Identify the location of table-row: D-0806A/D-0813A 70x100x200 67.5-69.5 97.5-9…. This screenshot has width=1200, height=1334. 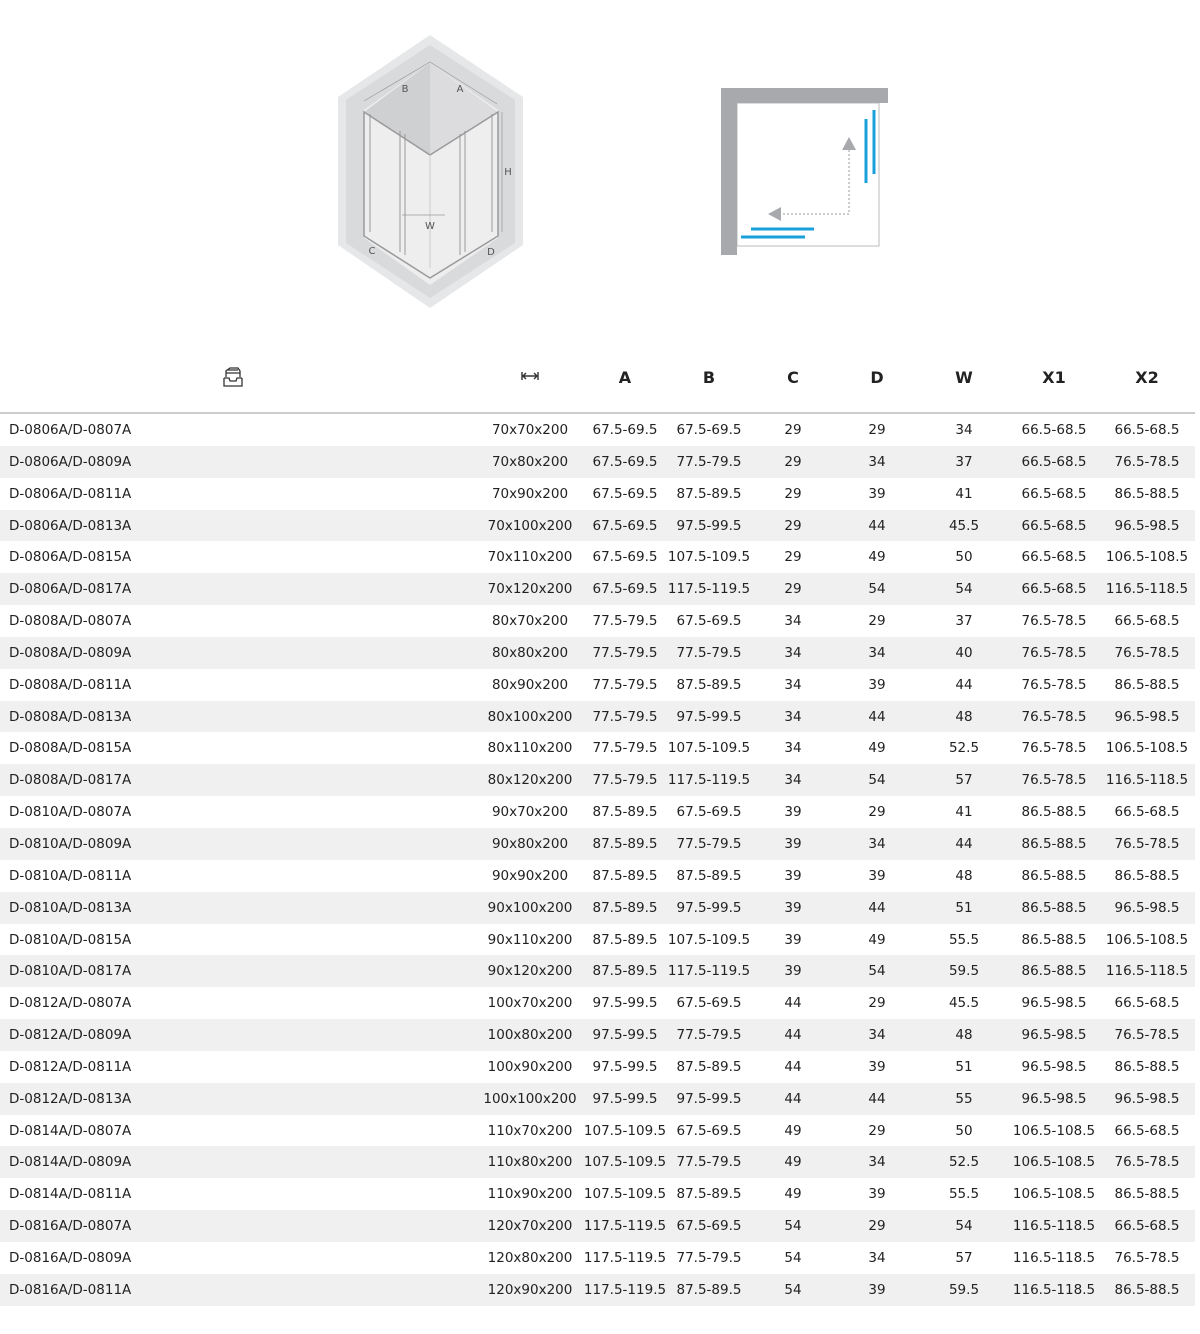
(597, 525).